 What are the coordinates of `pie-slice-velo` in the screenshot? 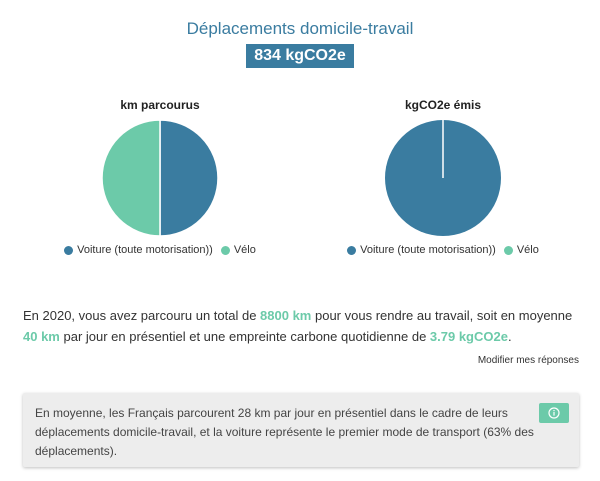 It's located at (131, 178).